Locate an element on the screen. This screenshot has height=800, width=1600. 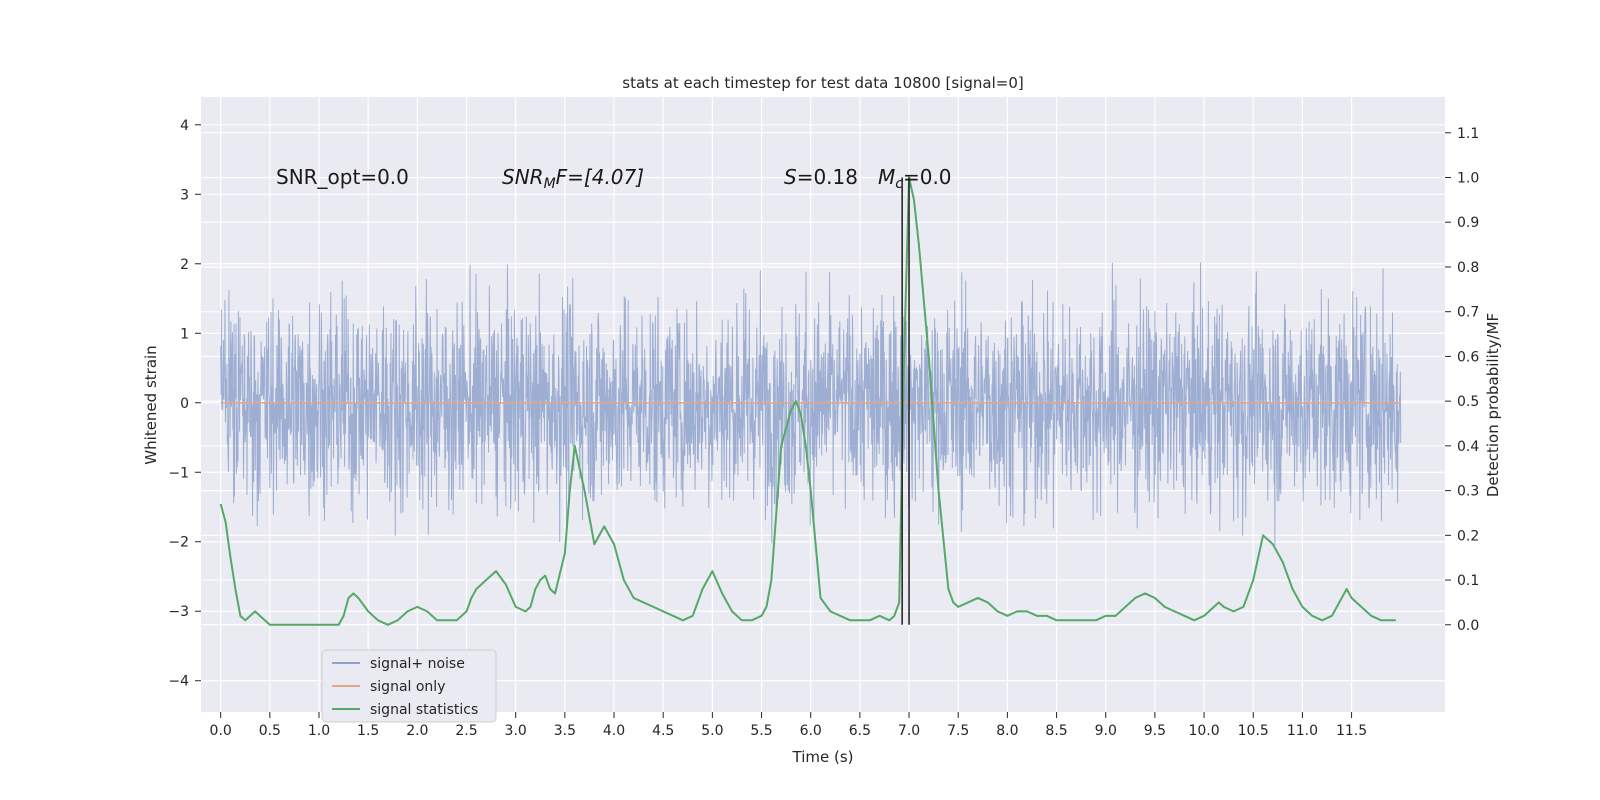
y-tick-label: −2 is located at coordinates (178, 543).